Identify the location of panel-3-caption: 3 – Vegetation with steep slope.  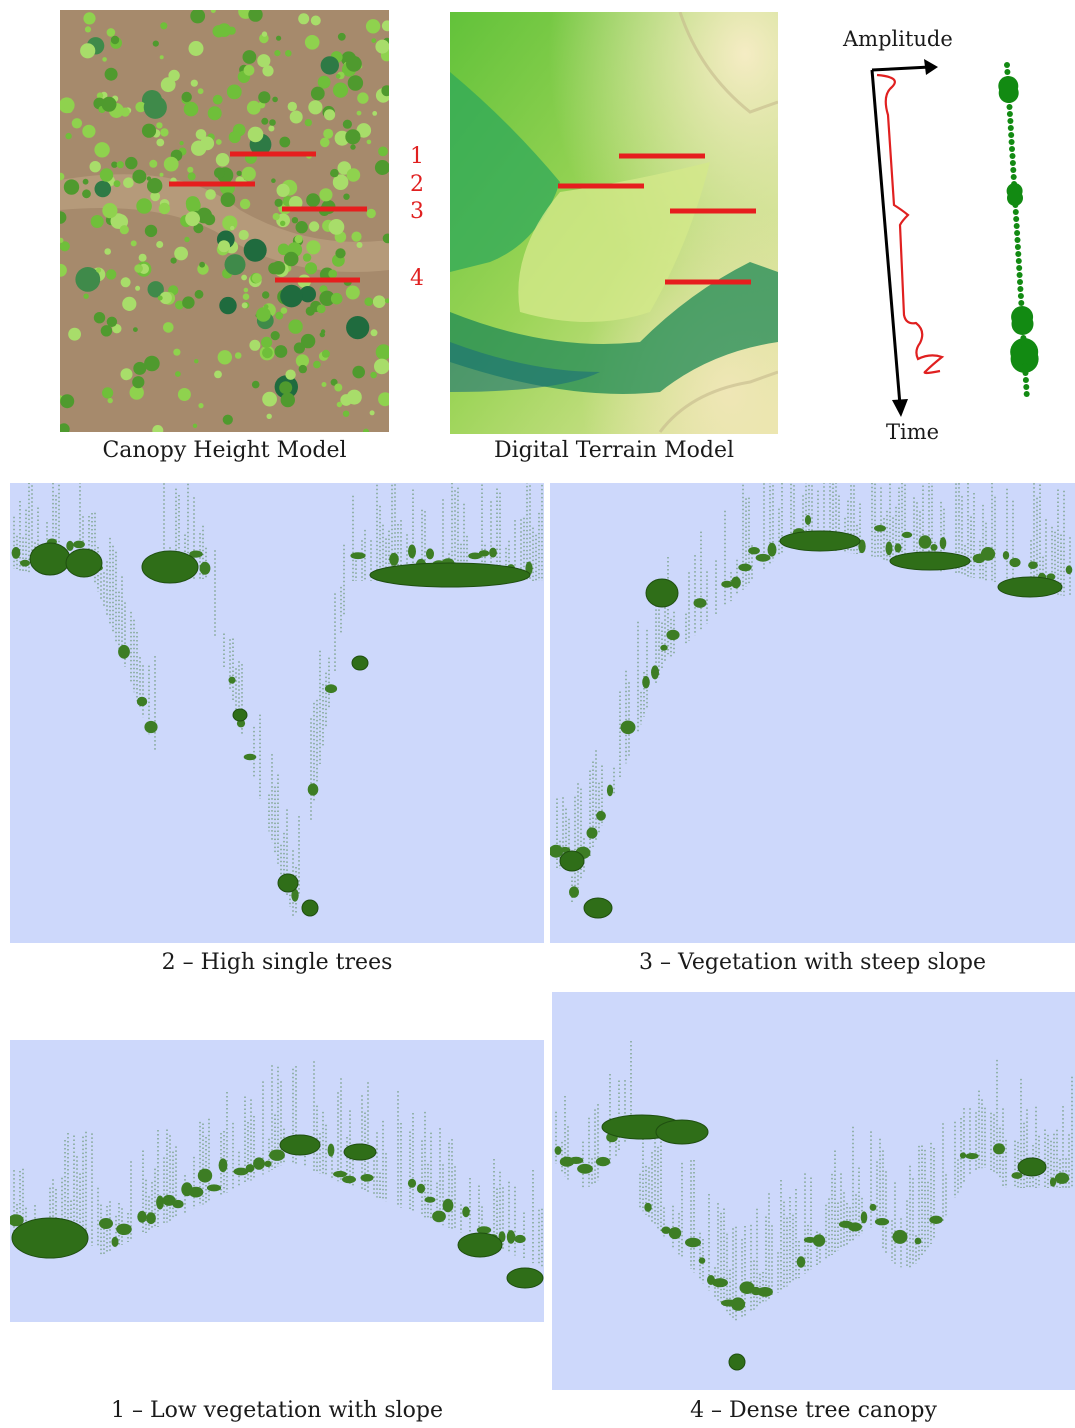
(812, 962).